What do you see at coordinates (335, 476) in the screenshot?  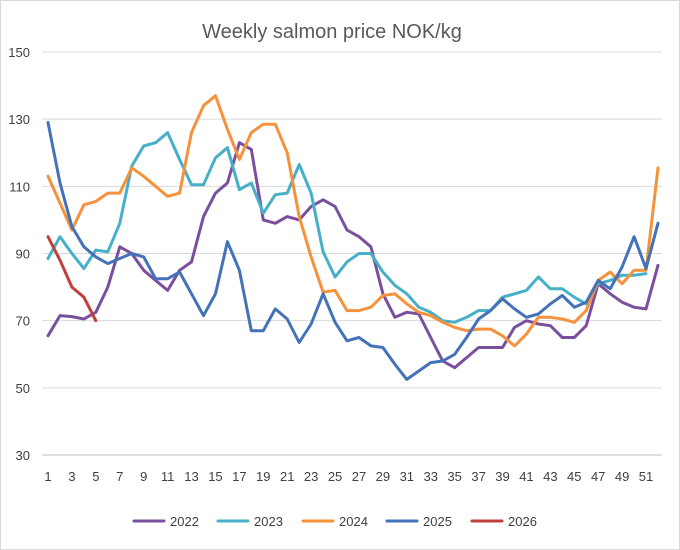 I see `x-tick-label: 25` at bounding box center [335, 476].